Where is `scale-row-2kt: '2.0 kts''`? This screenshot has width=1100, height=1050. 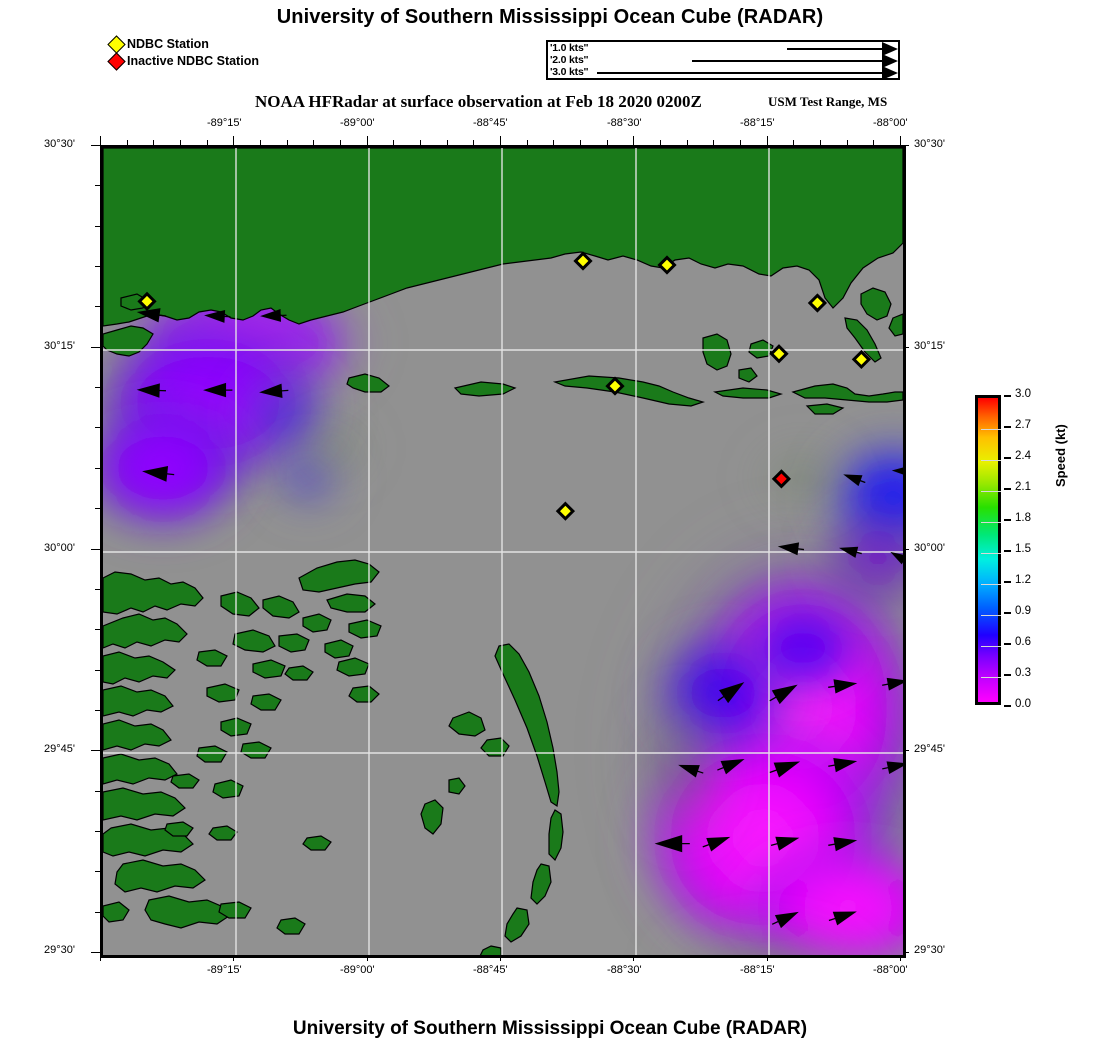 scale-row-2kt: '2.0 kts'' is located at coordinates (723, 61).